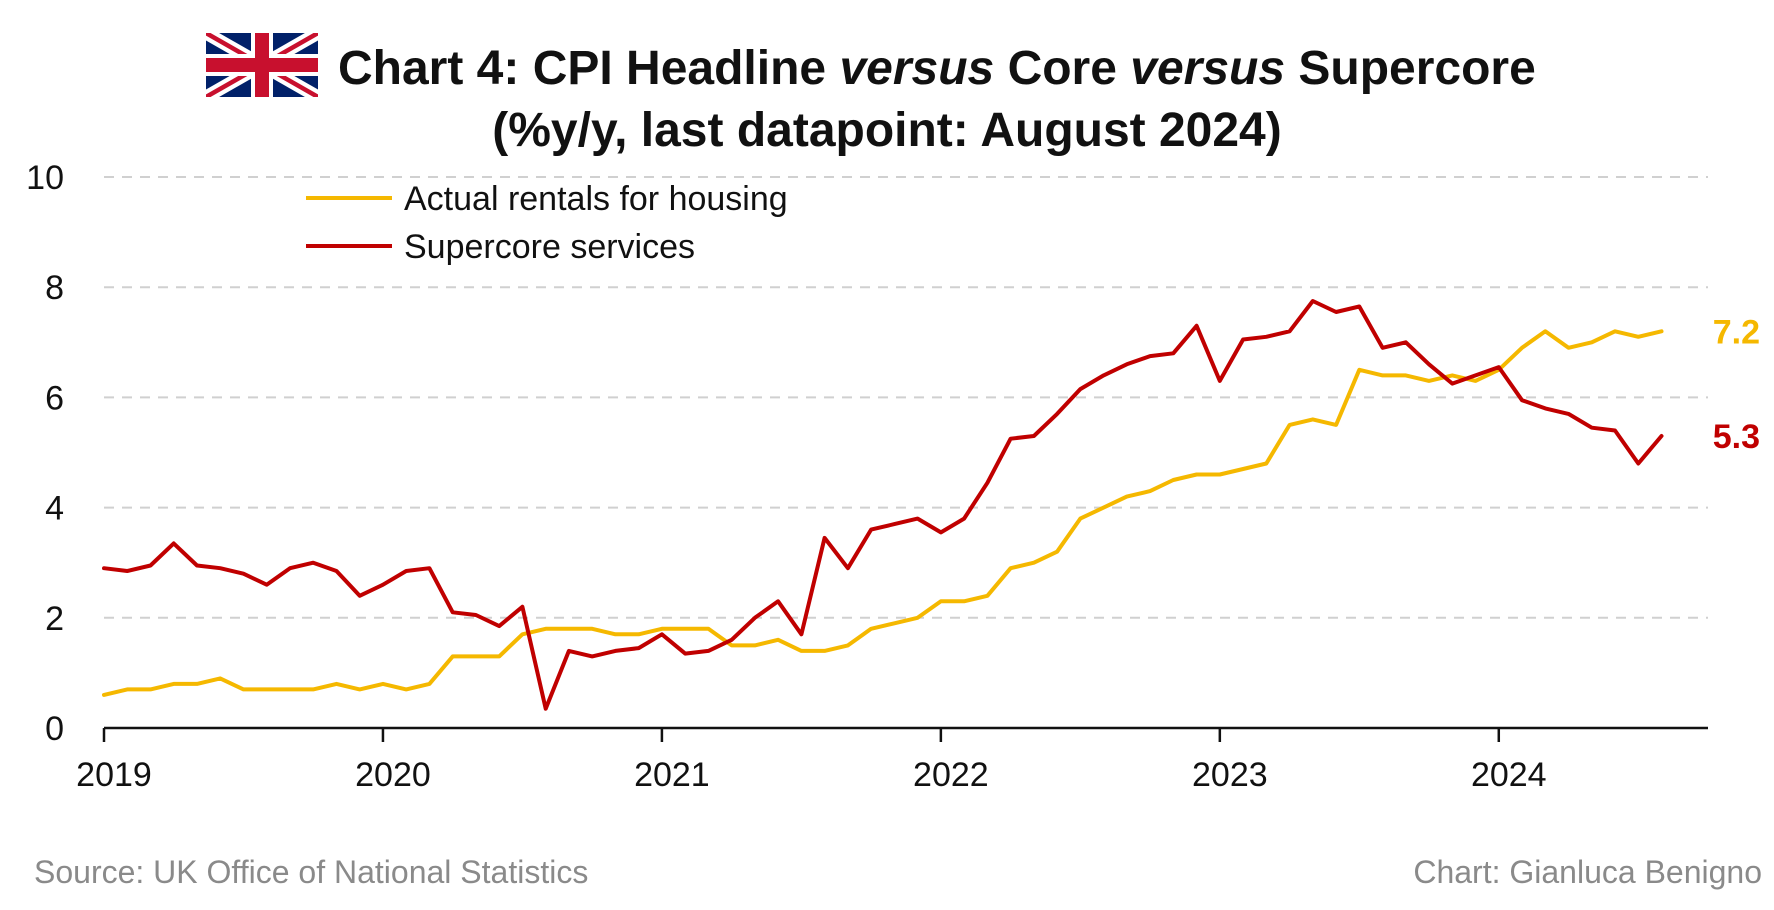  What do you see at coordinates (114, 775) in the screenshot?
I see `x-tick-label: 2019` at bounding box center [114, 775].